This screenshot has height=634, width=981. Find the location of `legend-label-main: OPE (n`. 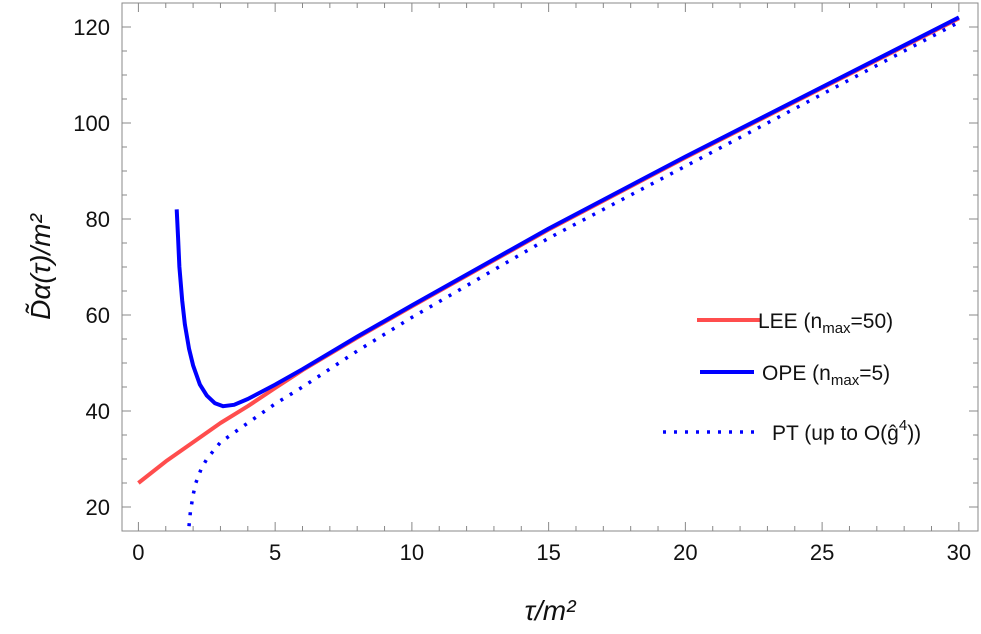

legend-label-main: OPE (n is located at coordinates (796, 373).